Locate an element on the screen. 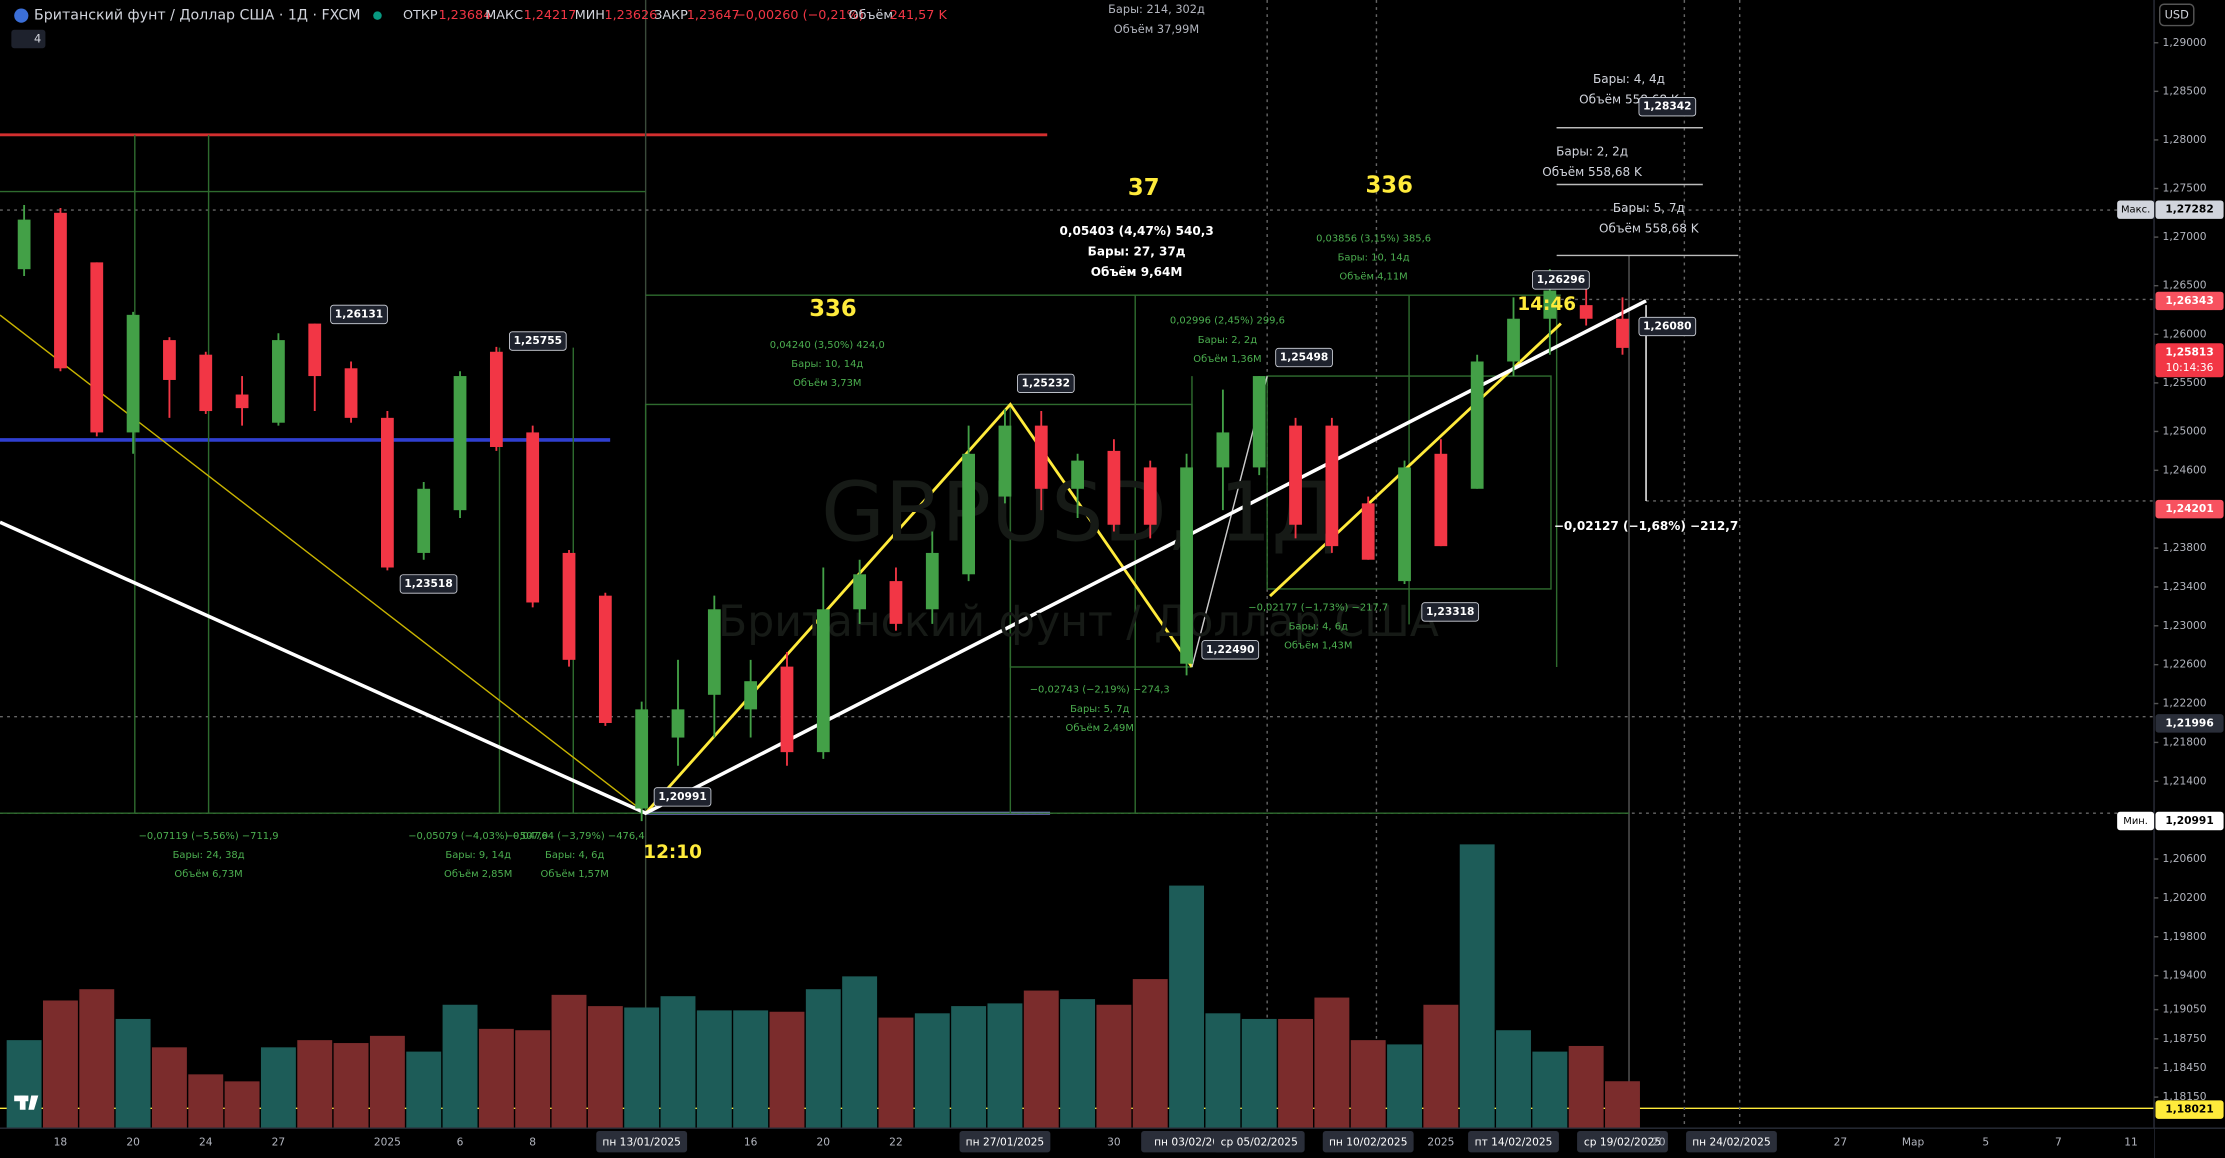  price-label: 1,26080 is located at coordinates (1667, 326).